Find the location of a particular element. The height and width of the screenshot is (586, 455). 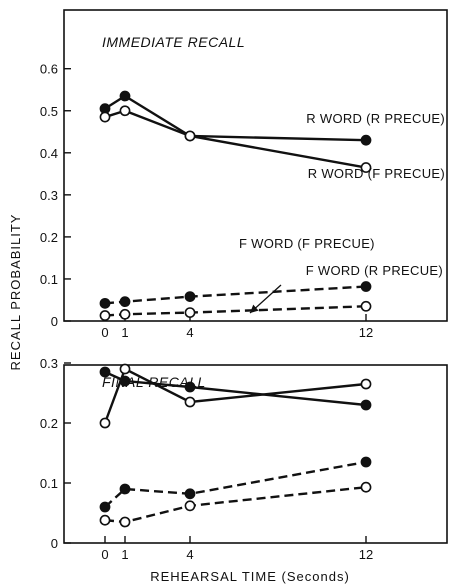

y-tick-label: 0.6 is located at coordinates (49, 69).